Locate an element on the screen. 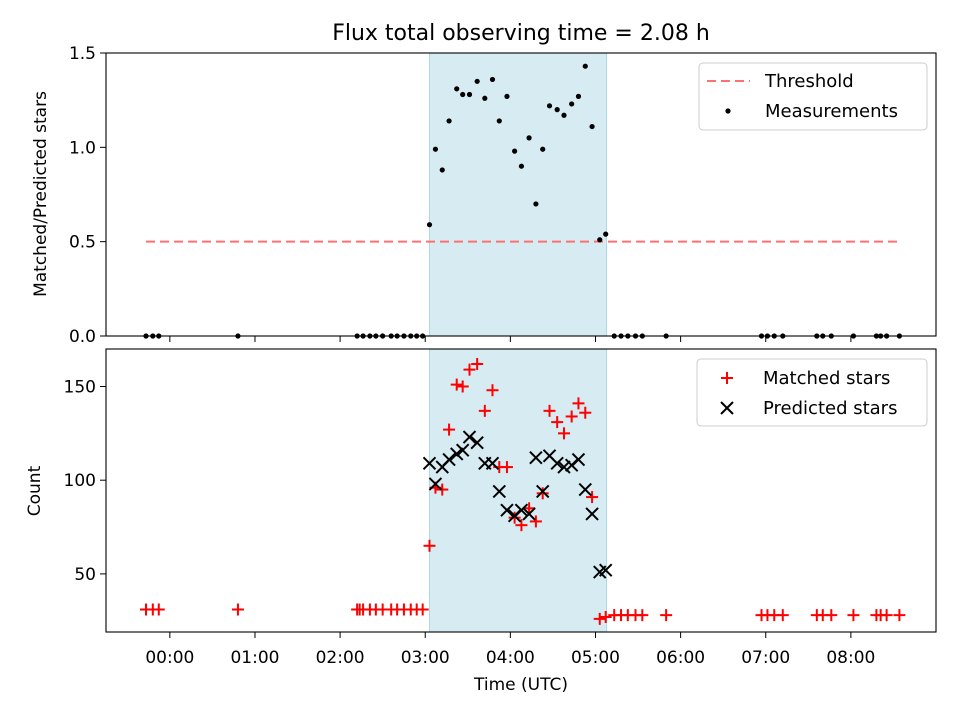 The width and height of the screenshot is (960, 720). bottom-legend: Matched stars Predicted stars is located at coordinates (812, 392).